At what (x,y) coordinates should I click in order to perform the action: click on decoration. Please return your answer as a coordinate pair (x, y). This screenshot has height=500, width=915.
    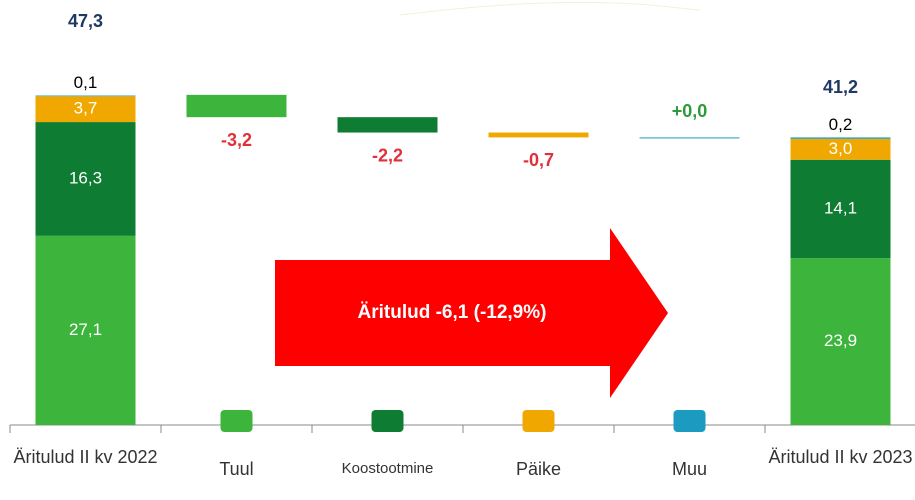
    Looking at the image, I should click on (550, 8).